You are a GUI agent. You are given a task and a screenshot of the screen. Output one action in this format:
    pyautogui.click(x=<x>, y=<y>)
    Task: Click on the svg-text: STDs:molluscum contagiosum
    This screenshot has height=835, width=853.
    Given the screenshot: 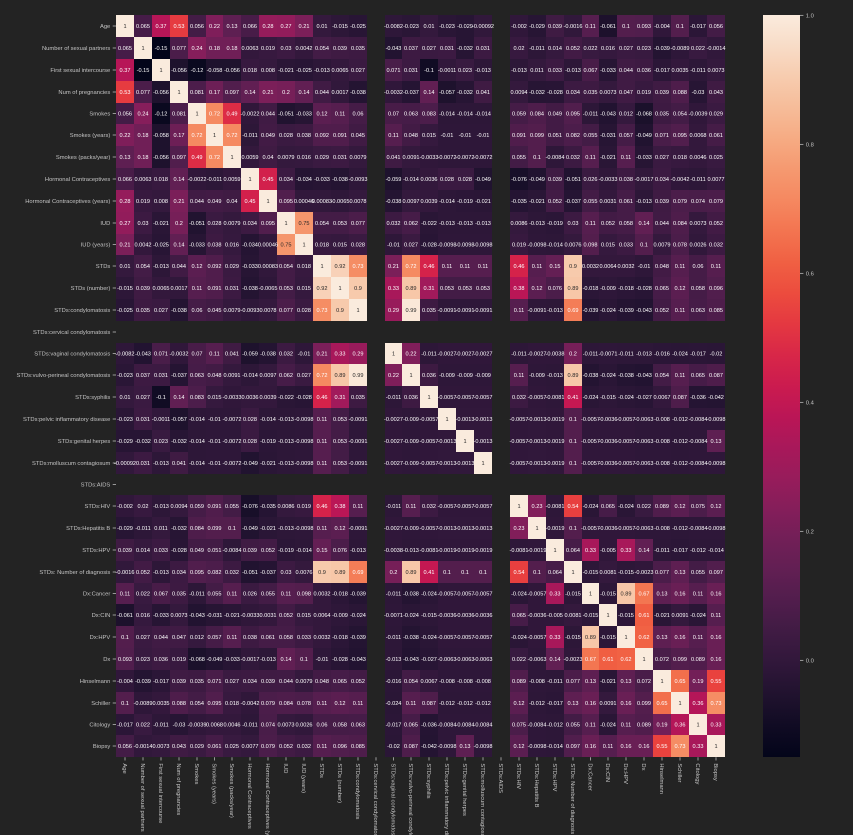 What is the action you would take?
    pyautogui.click(x=71, y=464)
    